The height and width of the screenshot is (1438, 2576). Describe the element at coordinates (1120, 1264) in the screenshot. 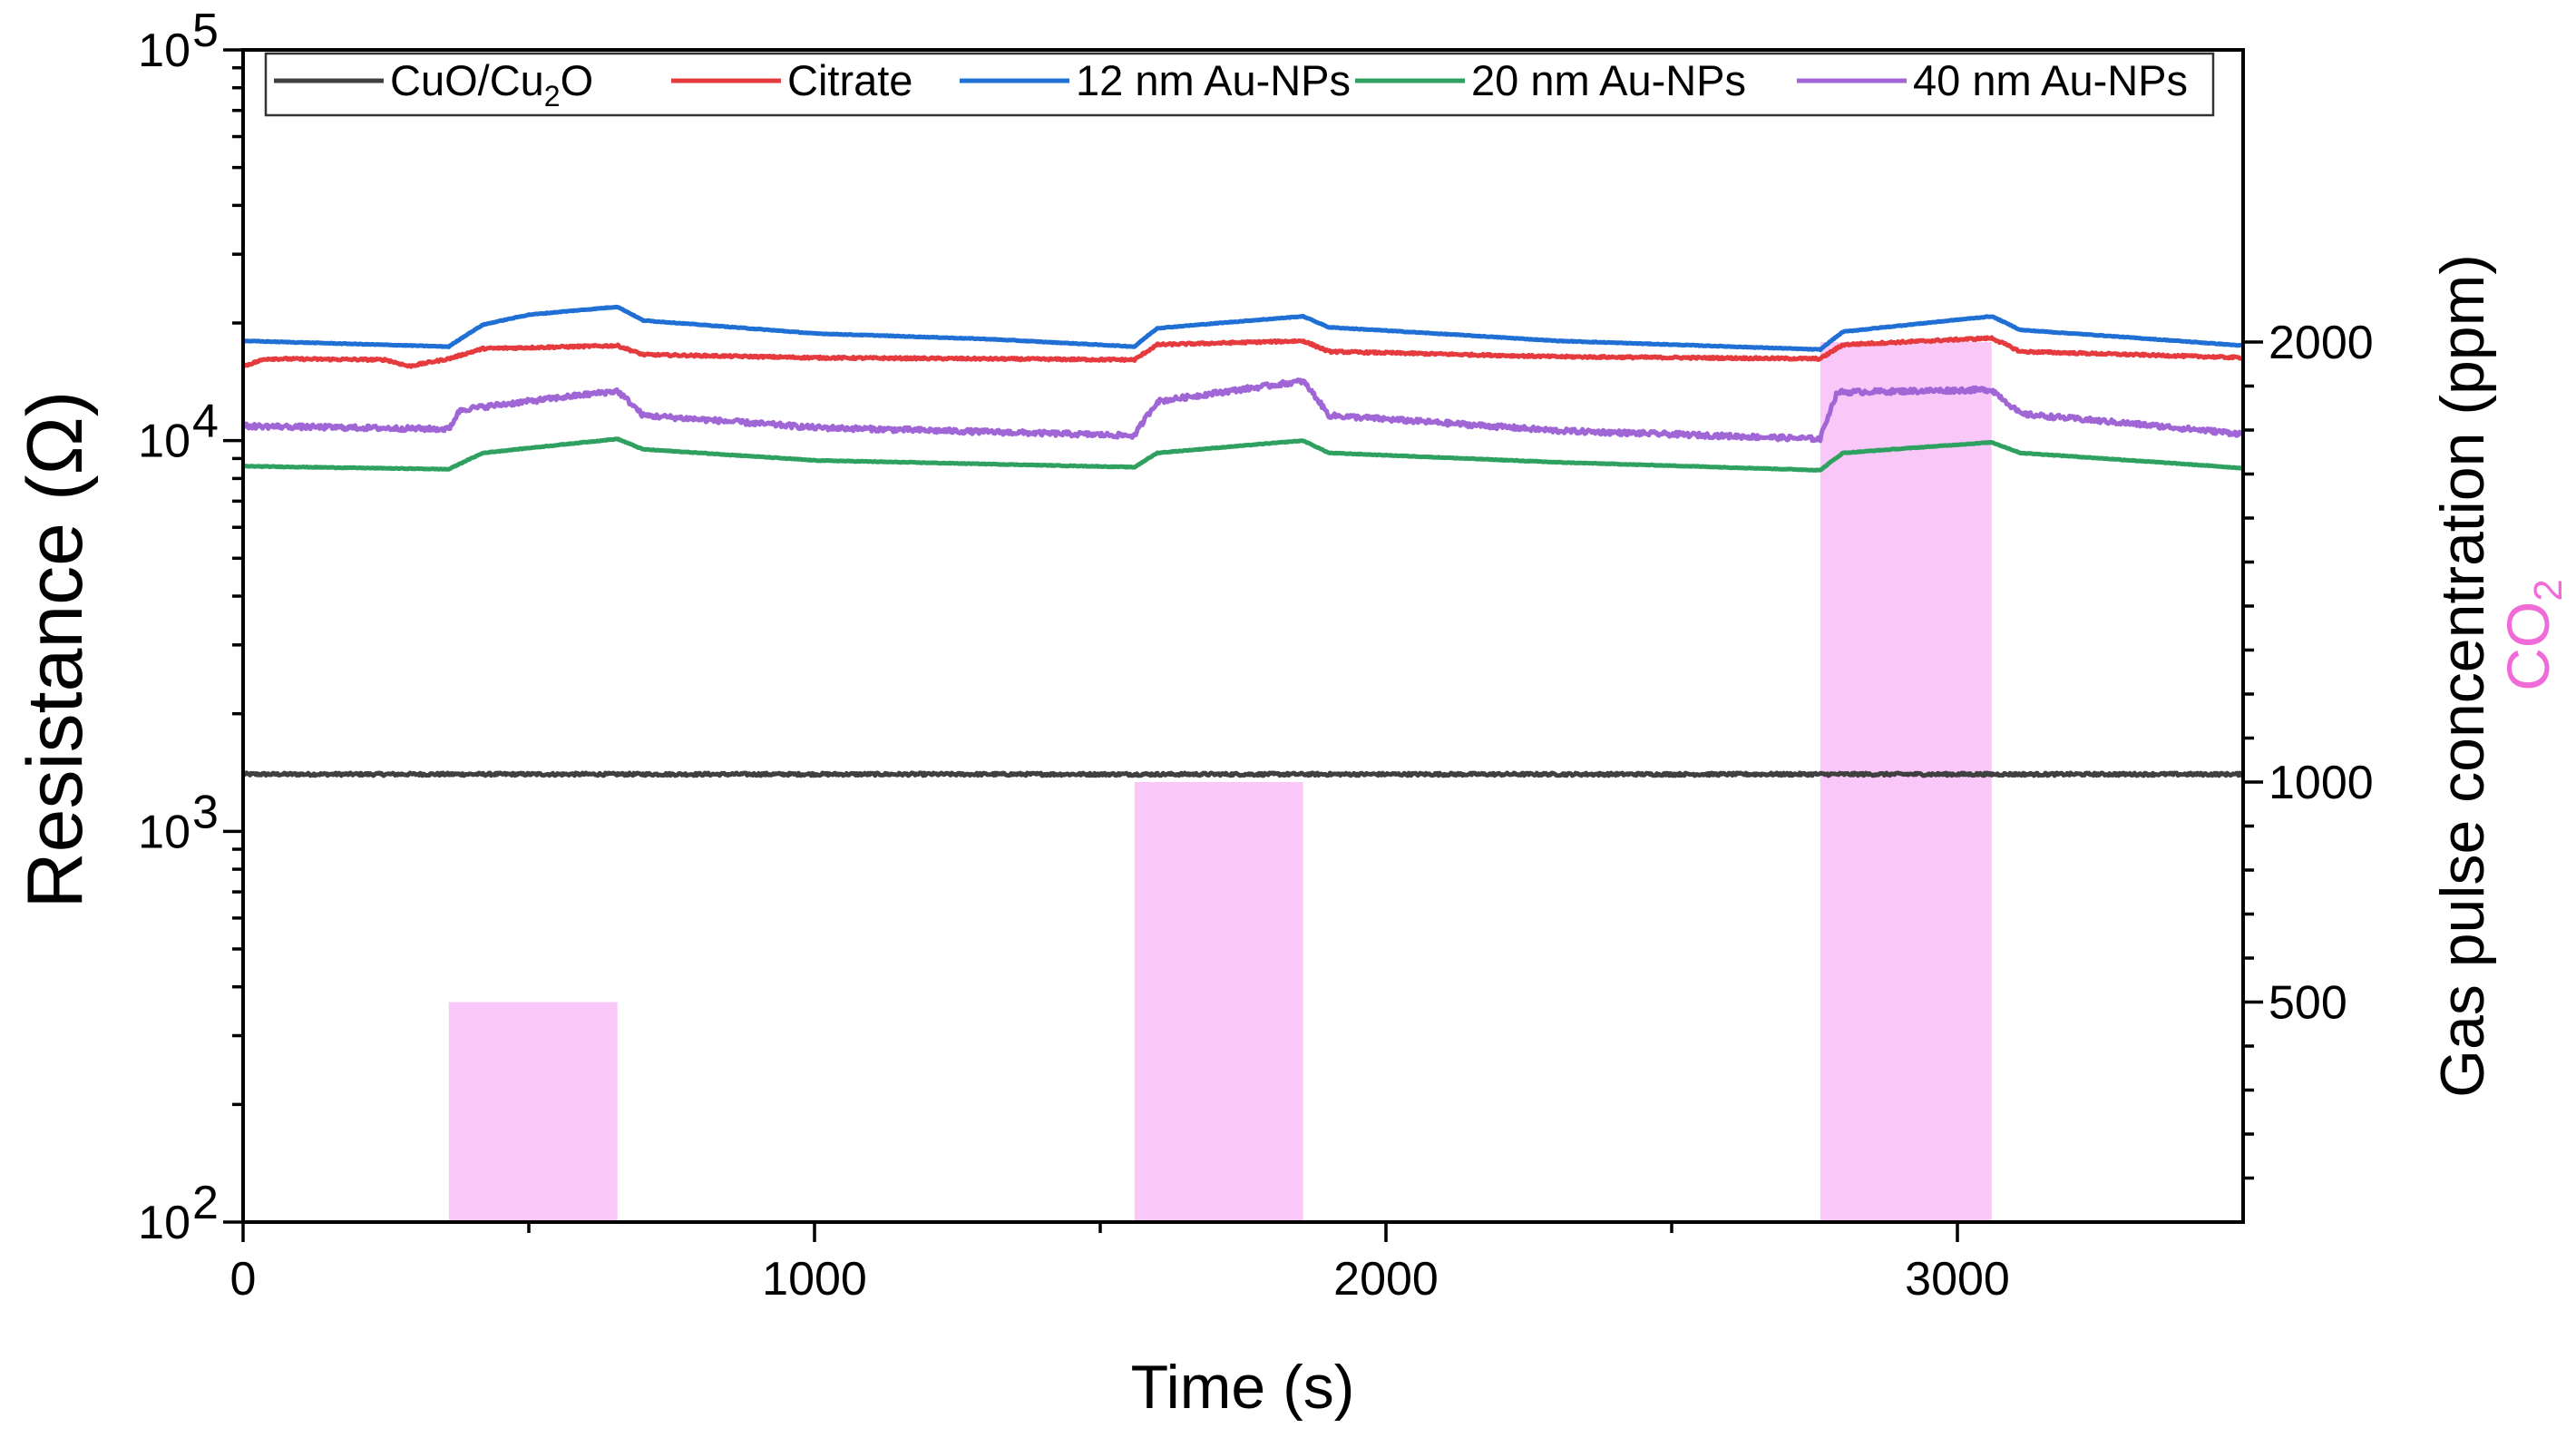

I see `x-axis: 0 1000 2000 3000` at that location.